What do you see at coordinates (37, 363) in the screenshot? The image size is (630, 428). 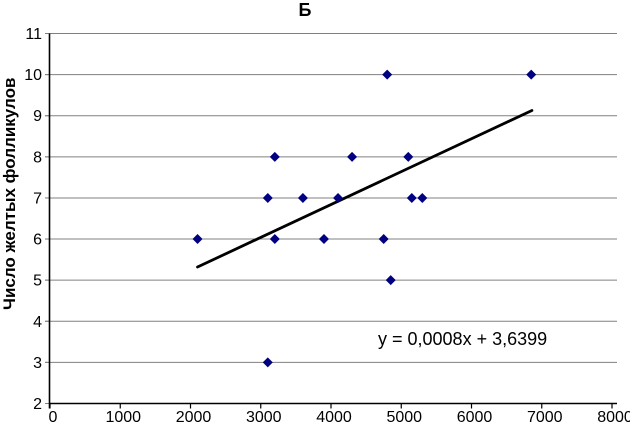 I see `y-tick-label: 3` at bounding box center [37, 363].